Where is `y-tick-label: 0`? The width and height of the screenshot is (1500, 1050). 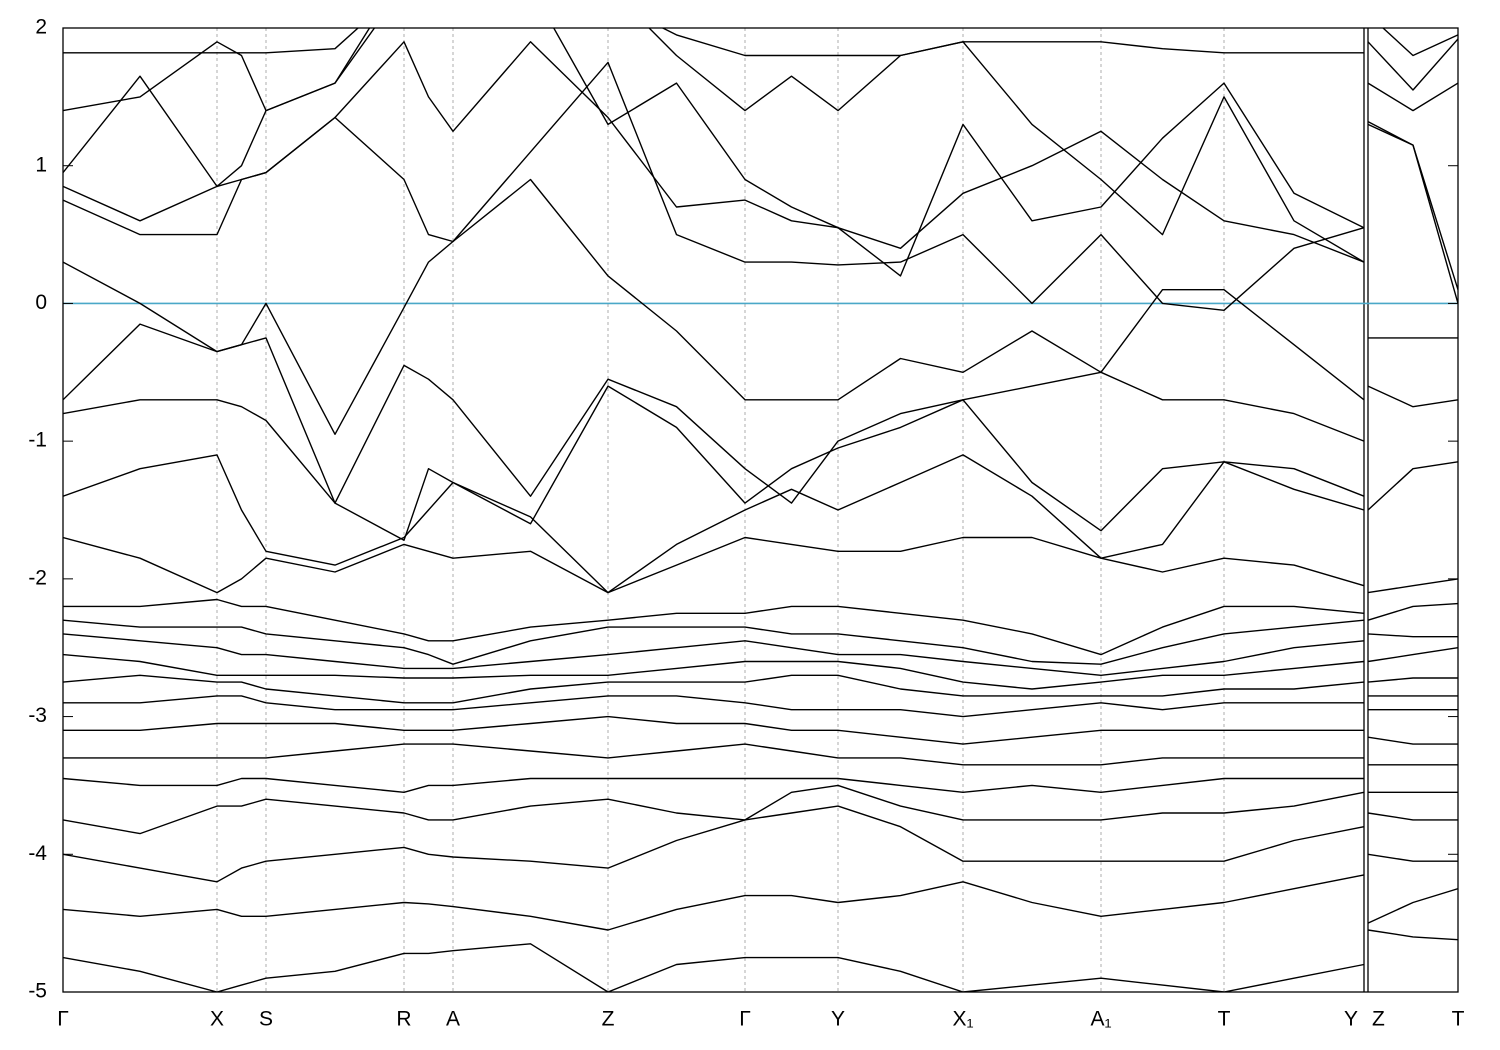
y-tick-label: 0 is located at coordinates (41, 302).